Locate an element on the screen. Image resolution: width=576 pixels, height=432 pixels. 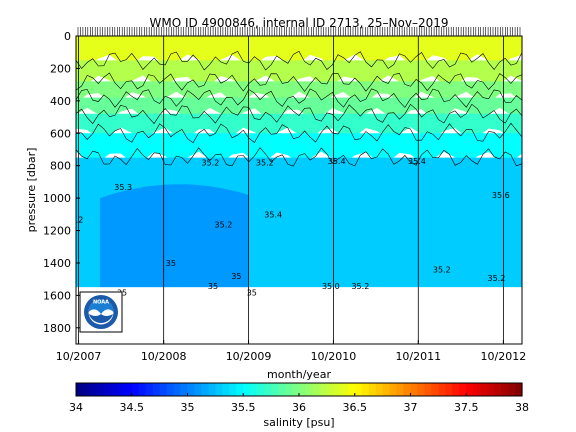
colorbar-tick-label: 34 is located at coordinates (76, 407).